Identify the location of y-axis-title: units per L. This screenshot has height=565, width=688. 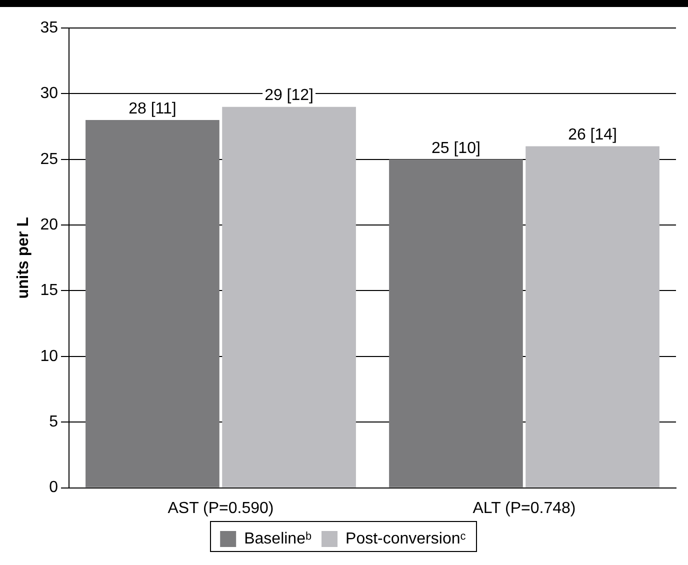
(23, 257).